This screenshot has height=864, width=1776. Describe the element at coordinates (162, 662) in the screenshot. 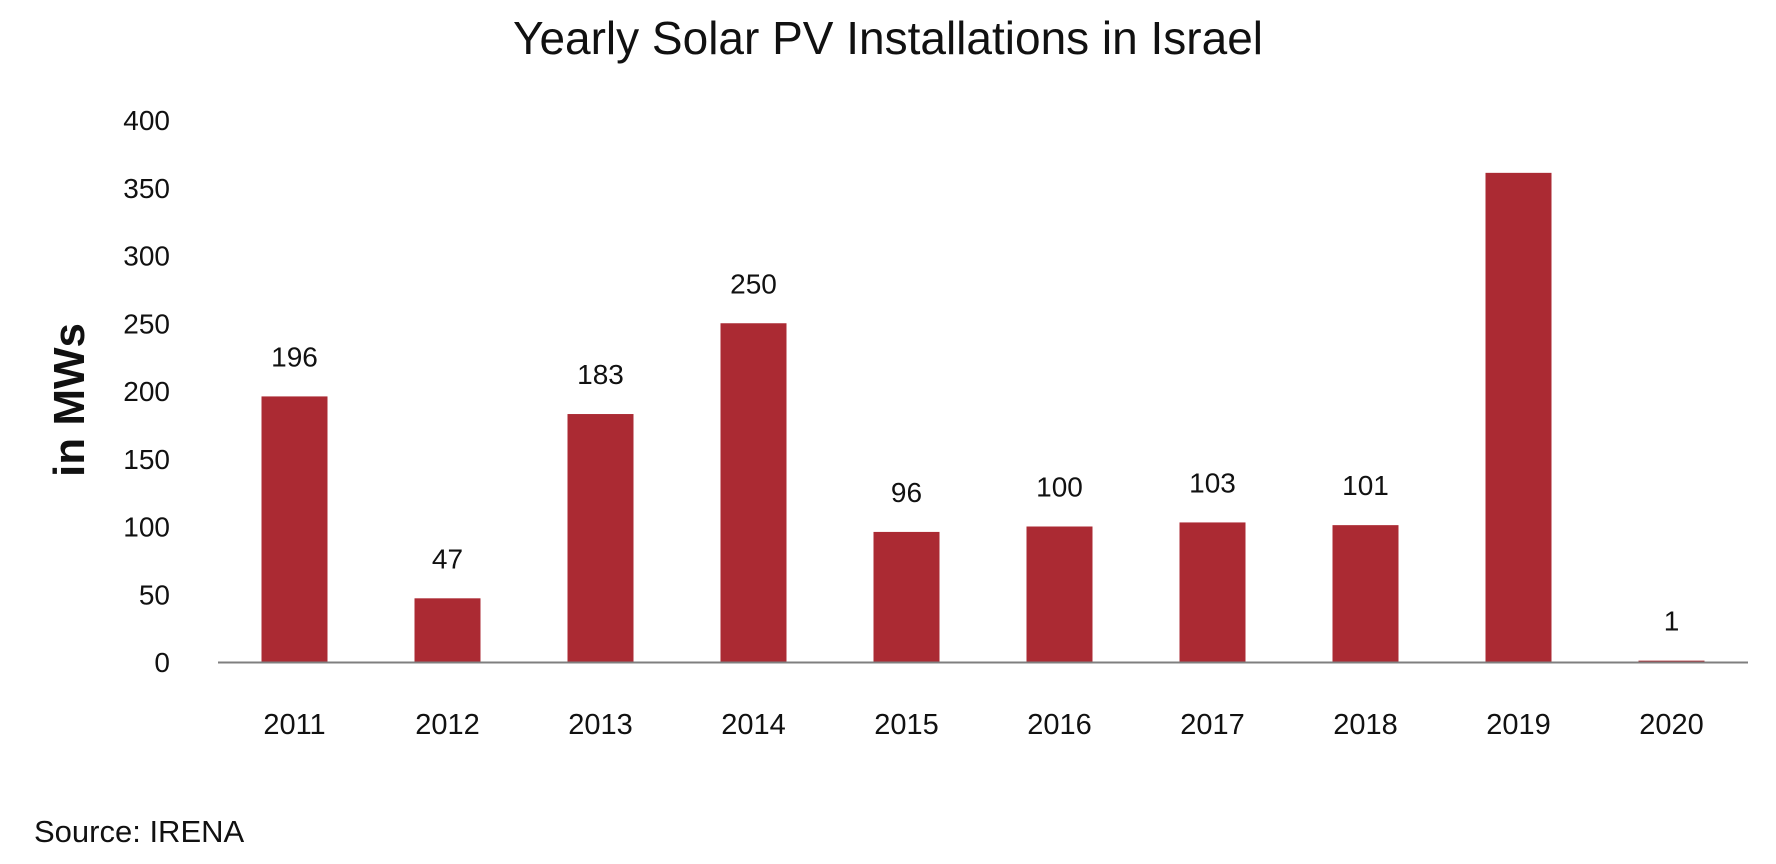

I see `y-tick-label: 0` at that location.